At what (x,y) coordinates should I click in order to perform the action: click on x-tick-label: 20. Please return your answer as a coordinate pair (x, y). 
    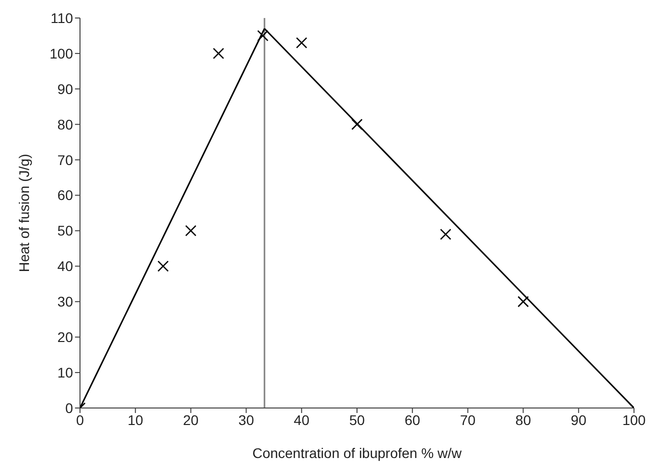
    Looking at the image, I should click on (191, 420).